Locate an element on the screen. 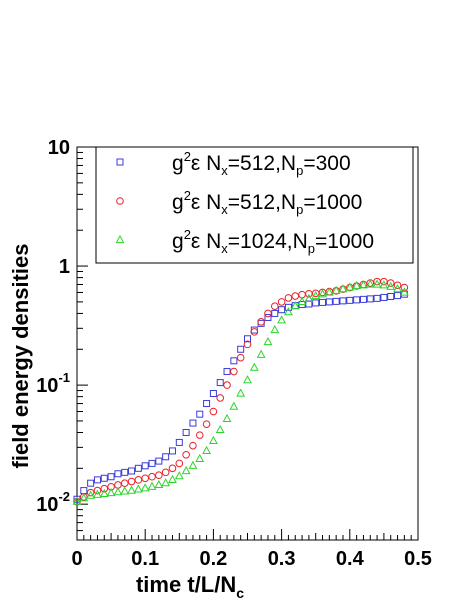  x-axis-title: time t/L/Nc is located at coordinates (190, 586).